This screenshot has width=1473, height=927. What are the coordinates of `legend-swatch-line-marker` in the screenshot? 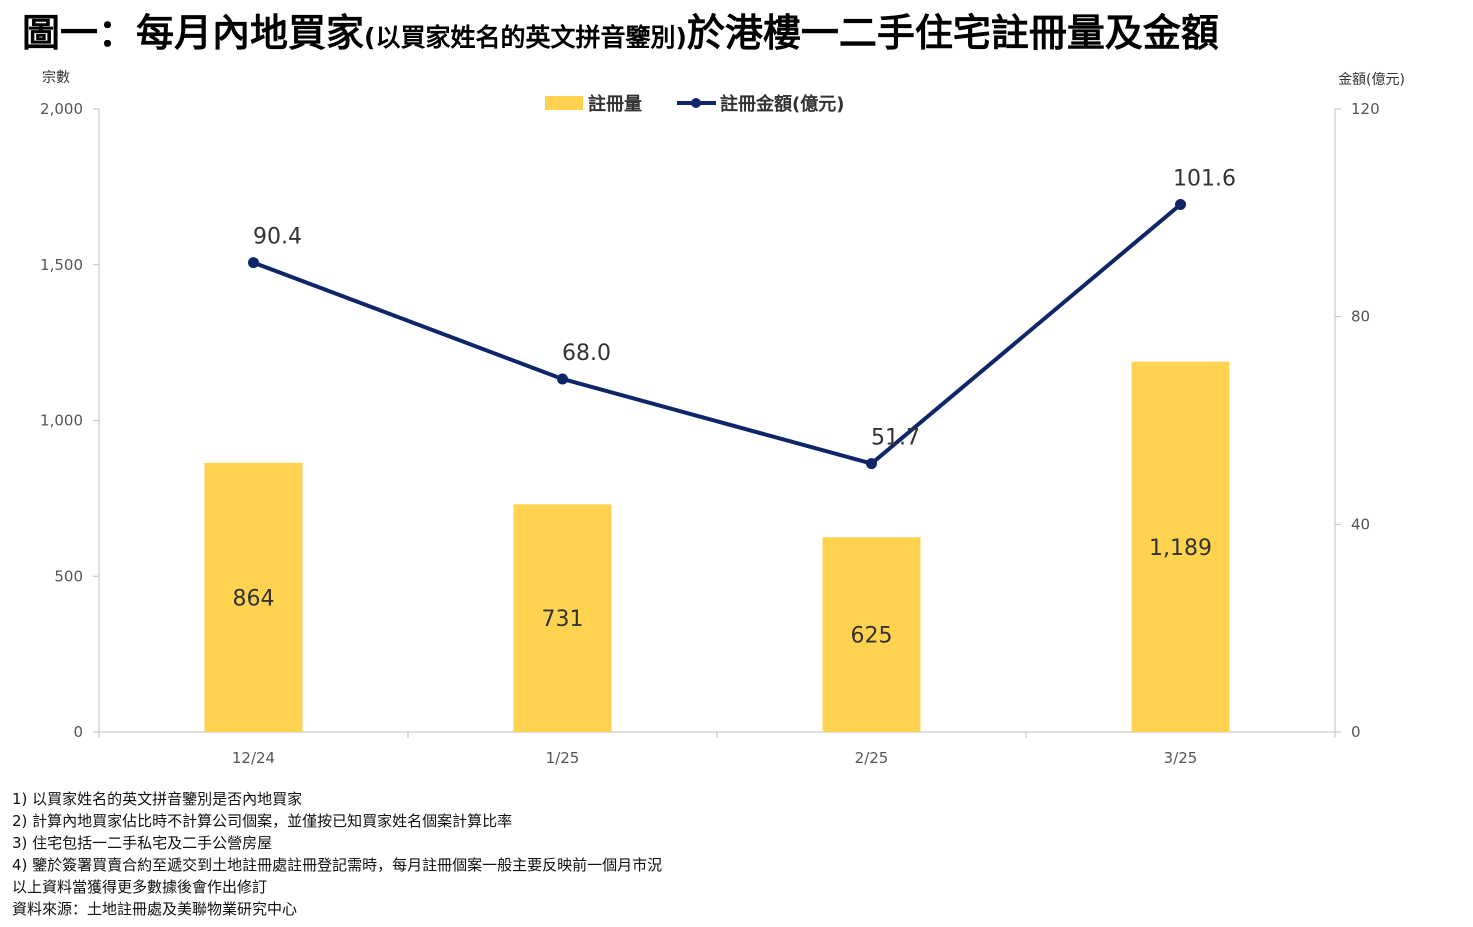 It's located at (696, 103).